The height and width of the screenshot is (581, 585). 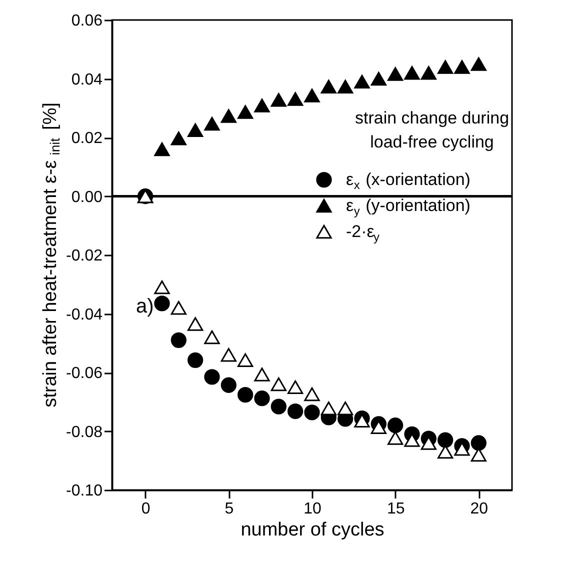 What do you see at coordinates (84, 432) in the screenshot?
I see `y-tick-label: -0.08` at bounding box center [84, 432].